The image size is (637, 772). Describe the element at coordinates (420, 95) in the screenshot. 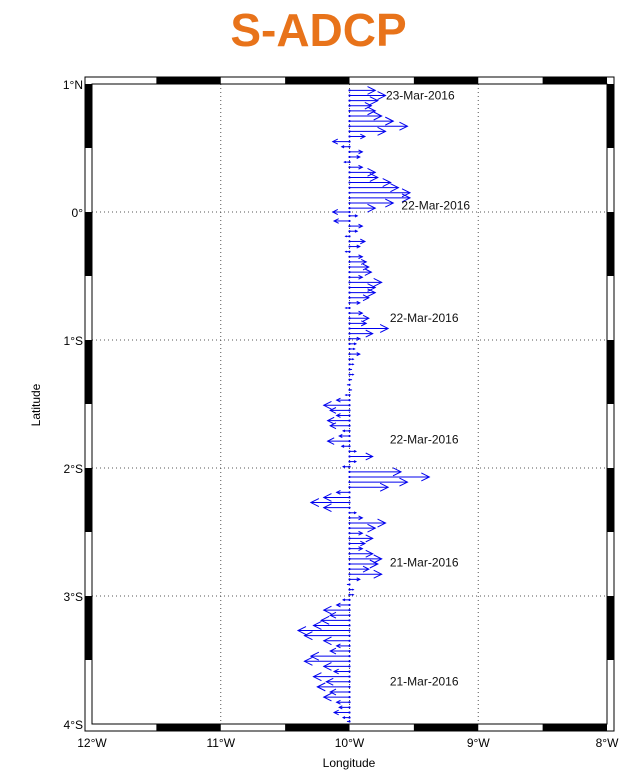

I see `date-annotation: 23-Mar-2016` at that location.